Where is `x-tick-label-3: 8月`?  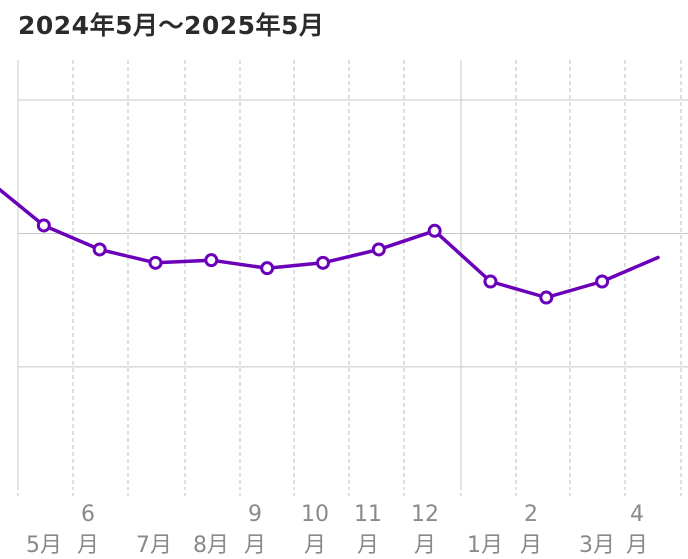
x-tick-label-3: 8月 is located at coordinates (211, 545).